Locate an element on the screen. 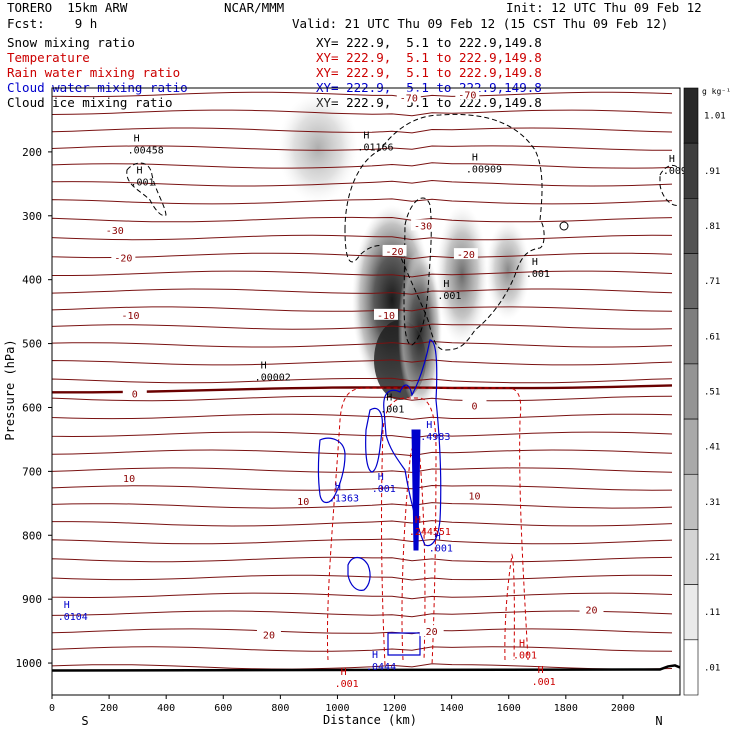 The height and width of the screenshot is (740, 740). y-tick-label: 900 is located at coordinates (32, 599).